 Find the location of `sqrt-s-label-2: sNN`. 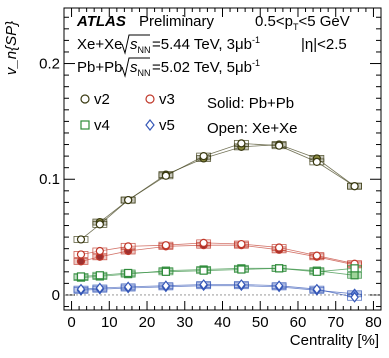

sqrt-s-label-2: sNN is located at coordinates (140, 68).